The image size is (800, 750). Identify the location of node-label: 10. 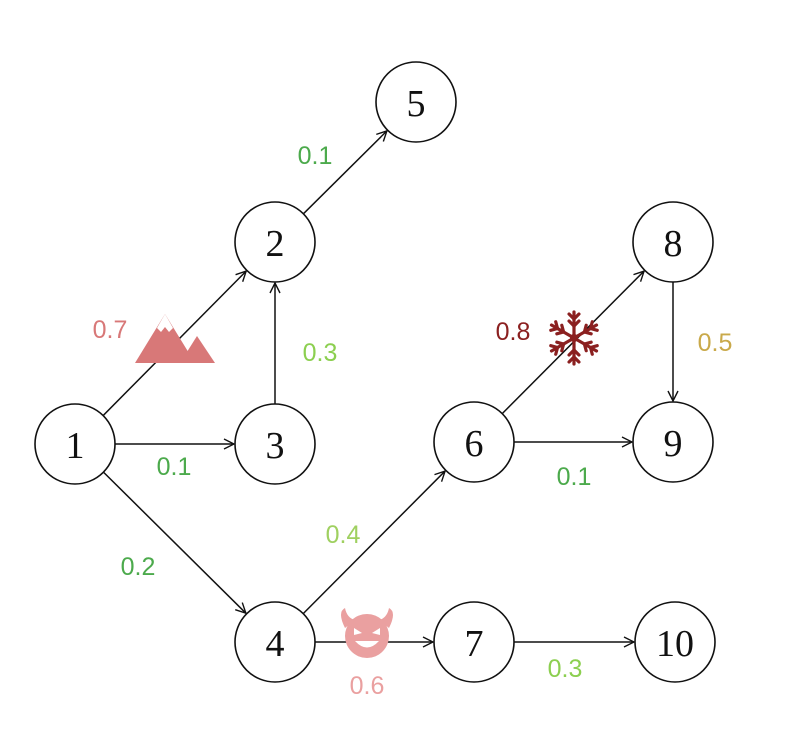
(675, 644).